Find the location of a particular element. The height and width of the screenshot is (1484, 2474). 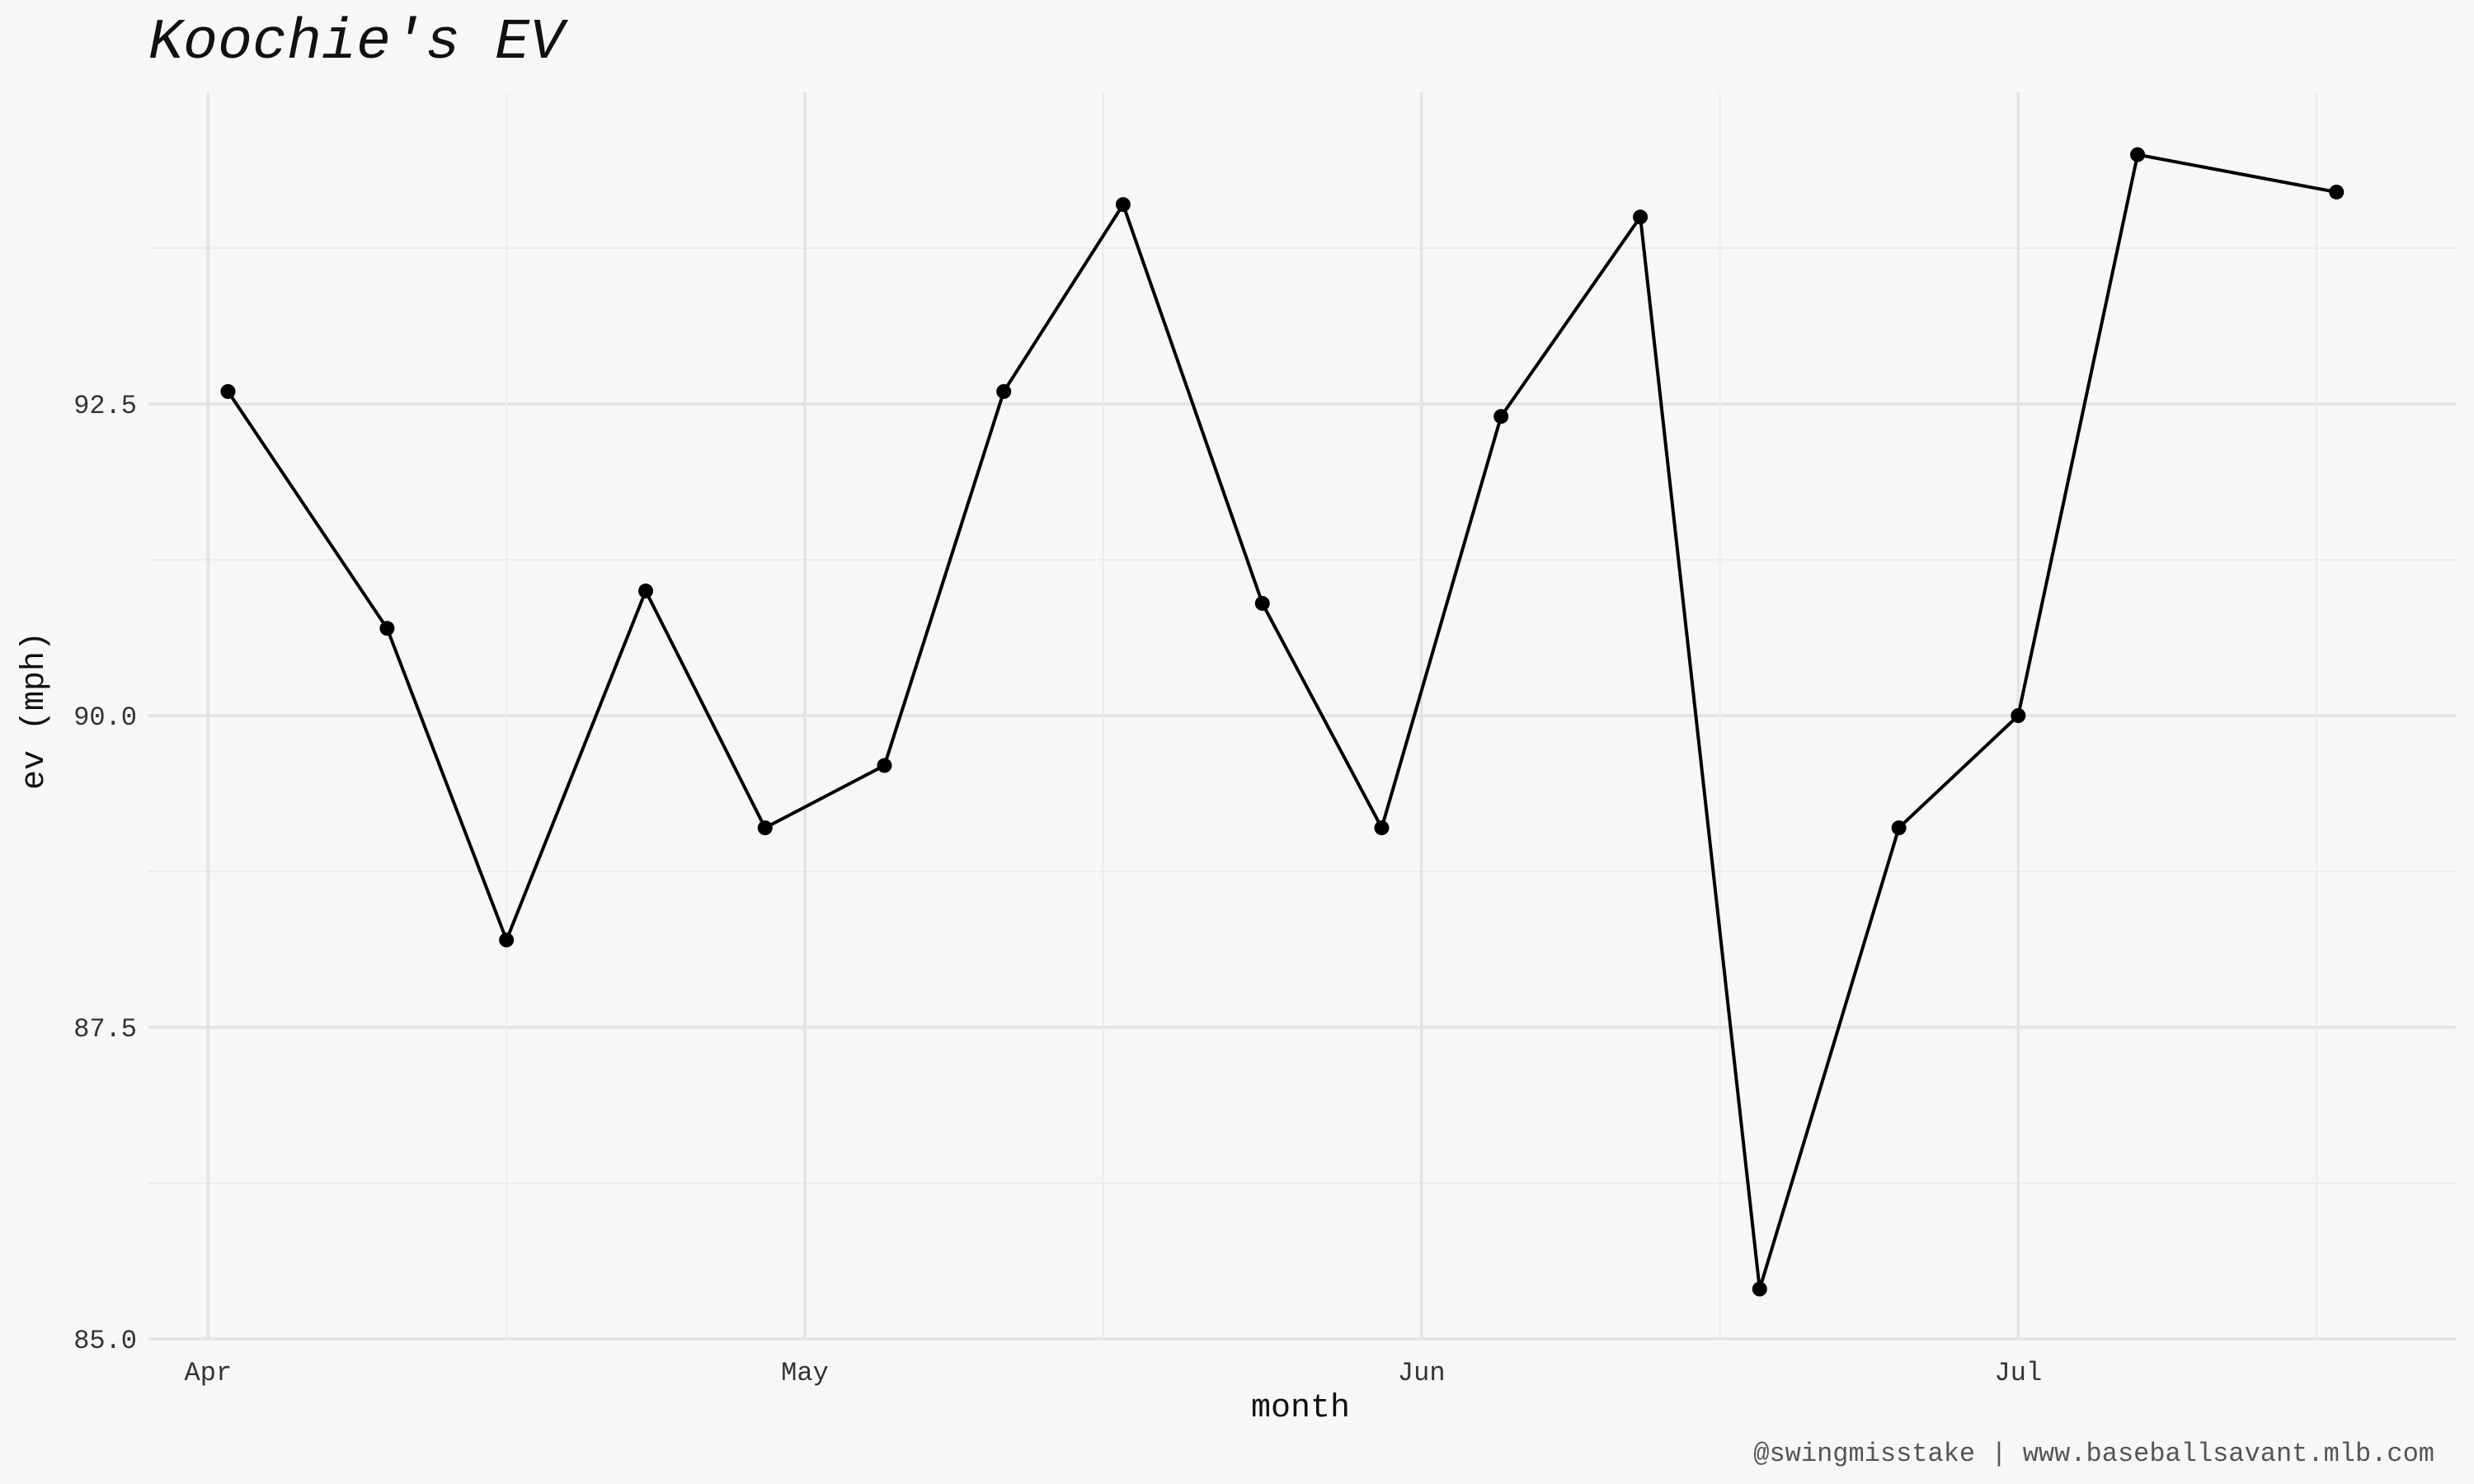

y-axis-title: ev (mph) is located at coordinates (35, 711).